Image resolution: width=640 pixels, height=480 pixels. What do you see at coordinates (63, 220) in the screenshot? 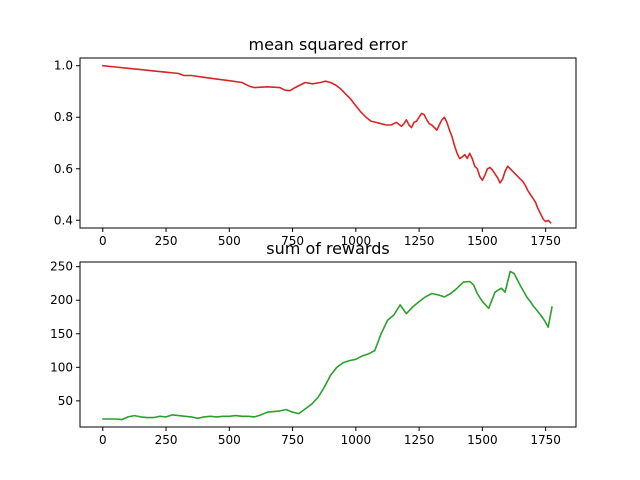
I see `y-tick-label: 0.4` at bounding box center [63, 220].